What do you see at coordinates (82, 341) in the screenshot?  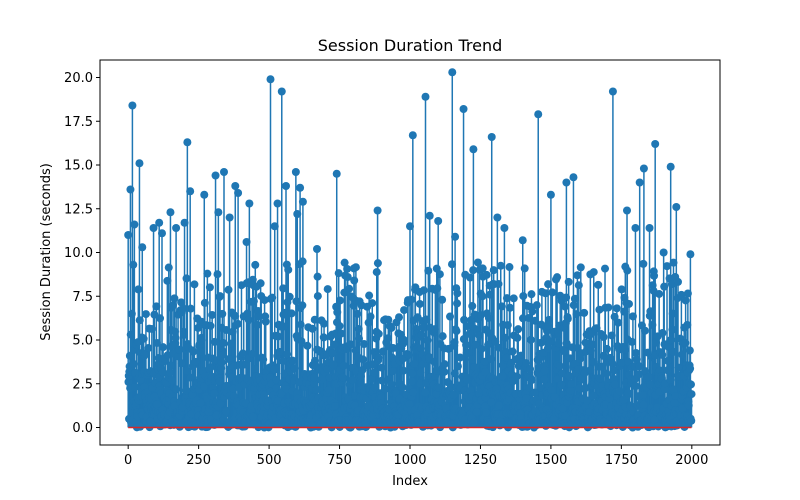 I see `y-tick-label: 5.0` at bounding box center [82, 341].